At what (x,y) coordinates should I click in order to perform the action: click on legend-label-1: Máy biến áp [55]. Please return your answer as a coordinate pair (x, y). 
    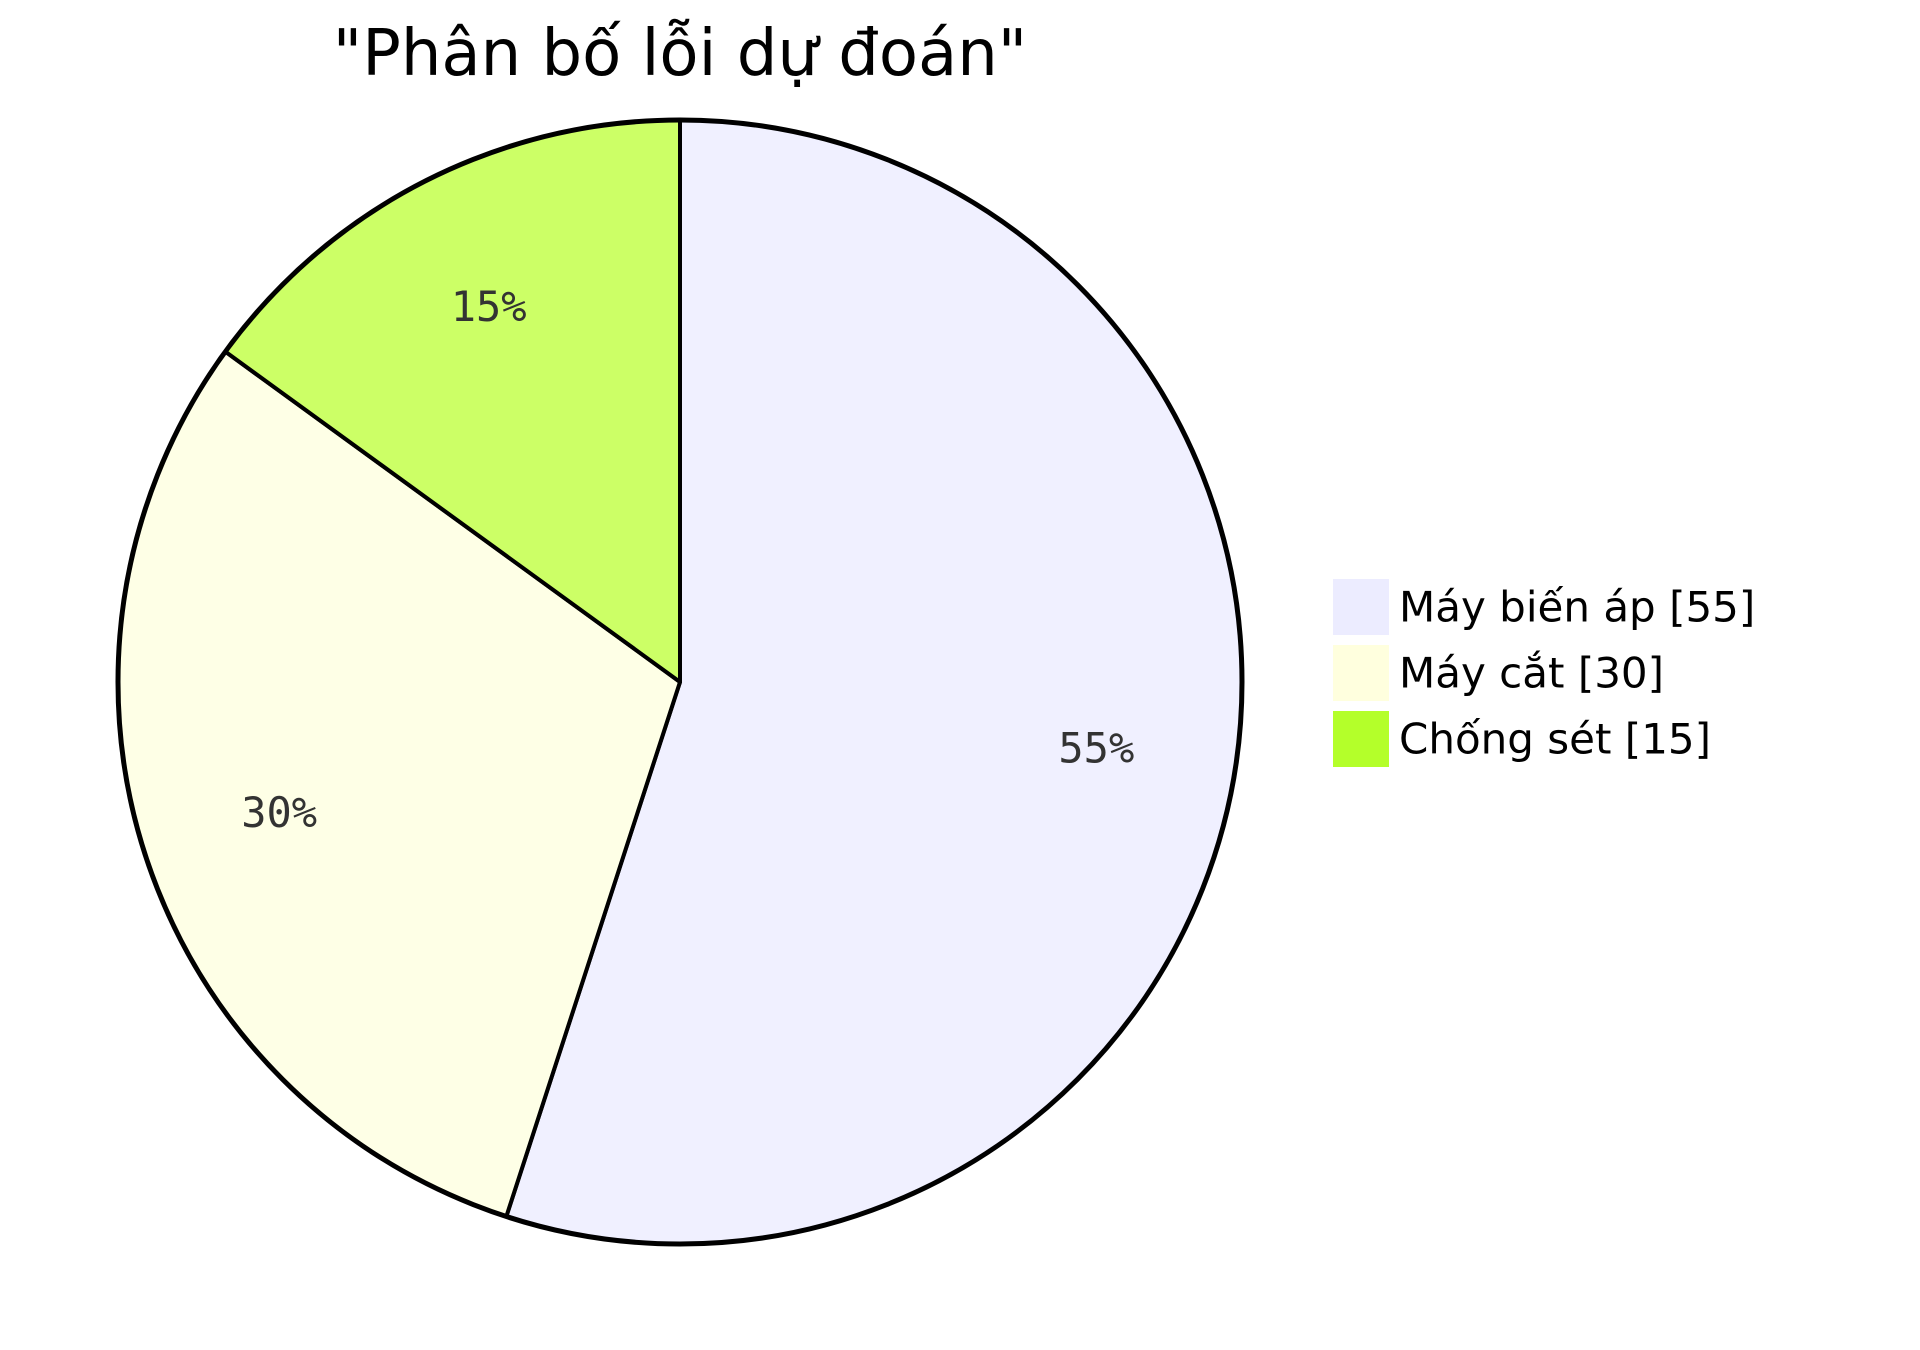
    Looking at the image, I should click on (1577, 607).